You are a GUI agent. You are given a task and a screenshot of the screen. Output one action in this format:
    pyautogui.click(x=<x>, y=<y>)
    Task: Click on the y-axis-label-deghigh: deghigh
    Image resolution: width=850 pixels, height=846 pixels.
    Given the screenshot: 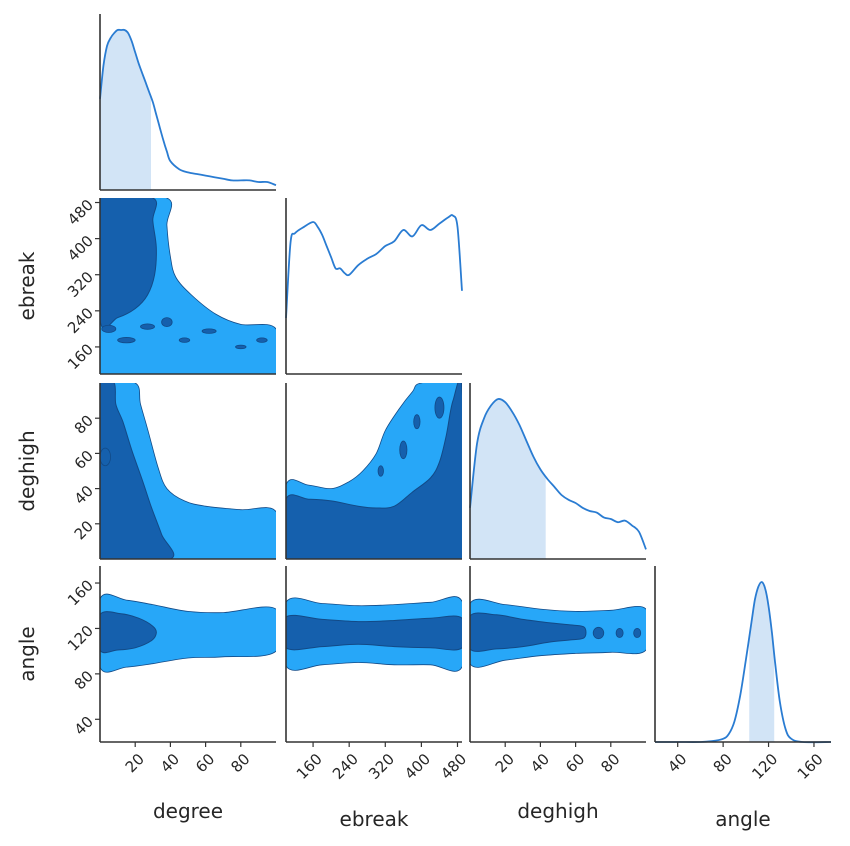 What is the action you would take?
    pyautogui.click(x=27, y=470)
    